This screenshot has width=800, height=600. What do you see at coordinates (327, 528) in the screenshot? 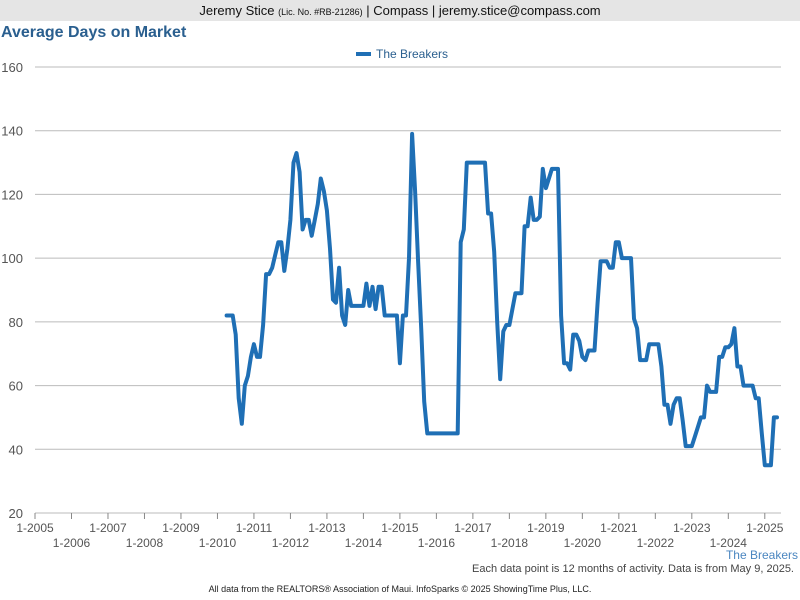
I see `x-tick-label: 1-2013` at bounding box center [327, 528].